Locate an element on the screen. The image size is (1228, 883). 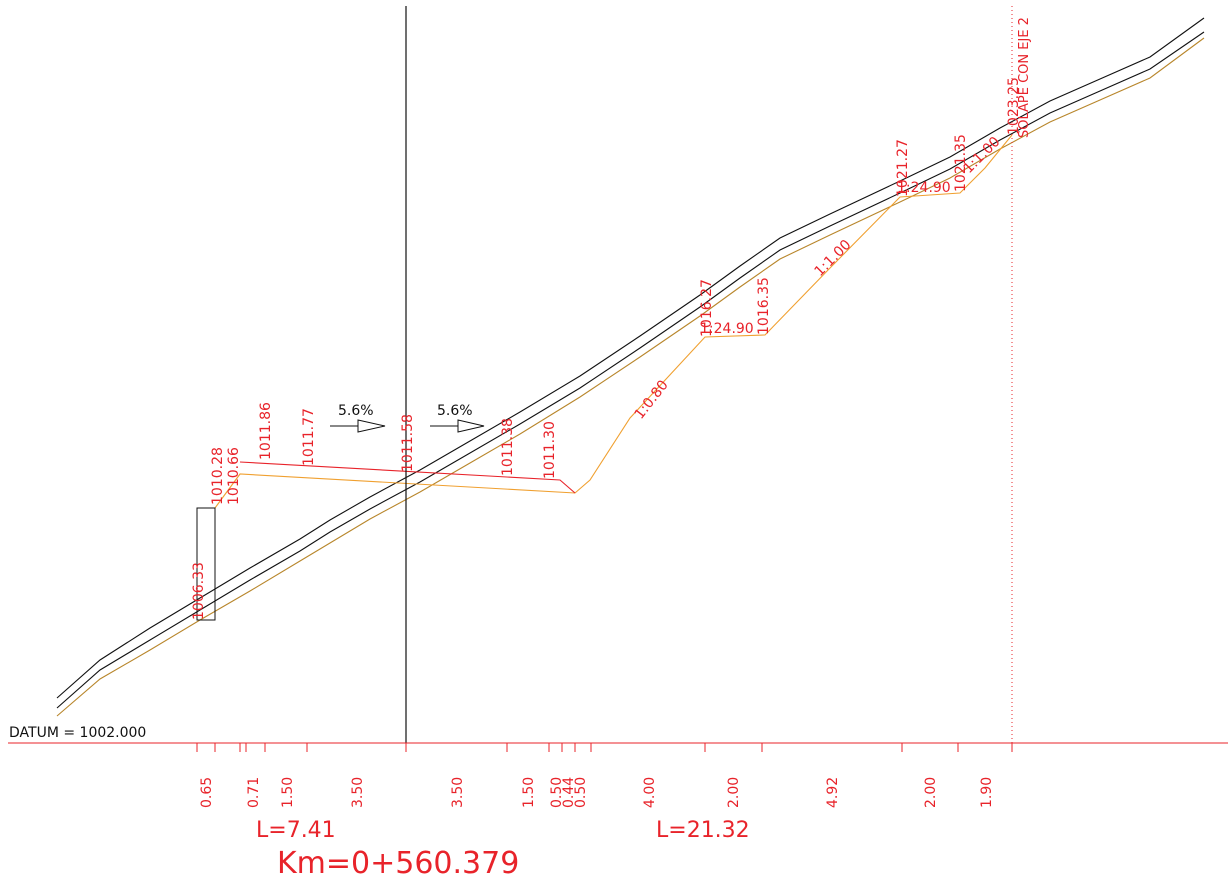
slope-arrow-left is located at coordinates (358, 426).